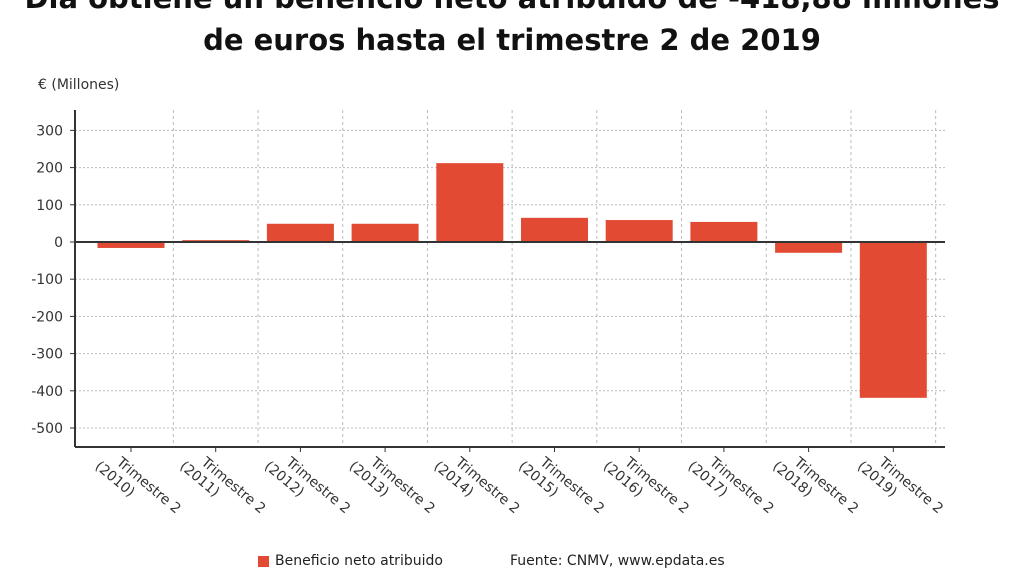  What do you see at coordinates (617, 561) in the screenshot?
I see `source-note: Fuente: CNMV, www.epdata.es` at bounding box center [617, 561].